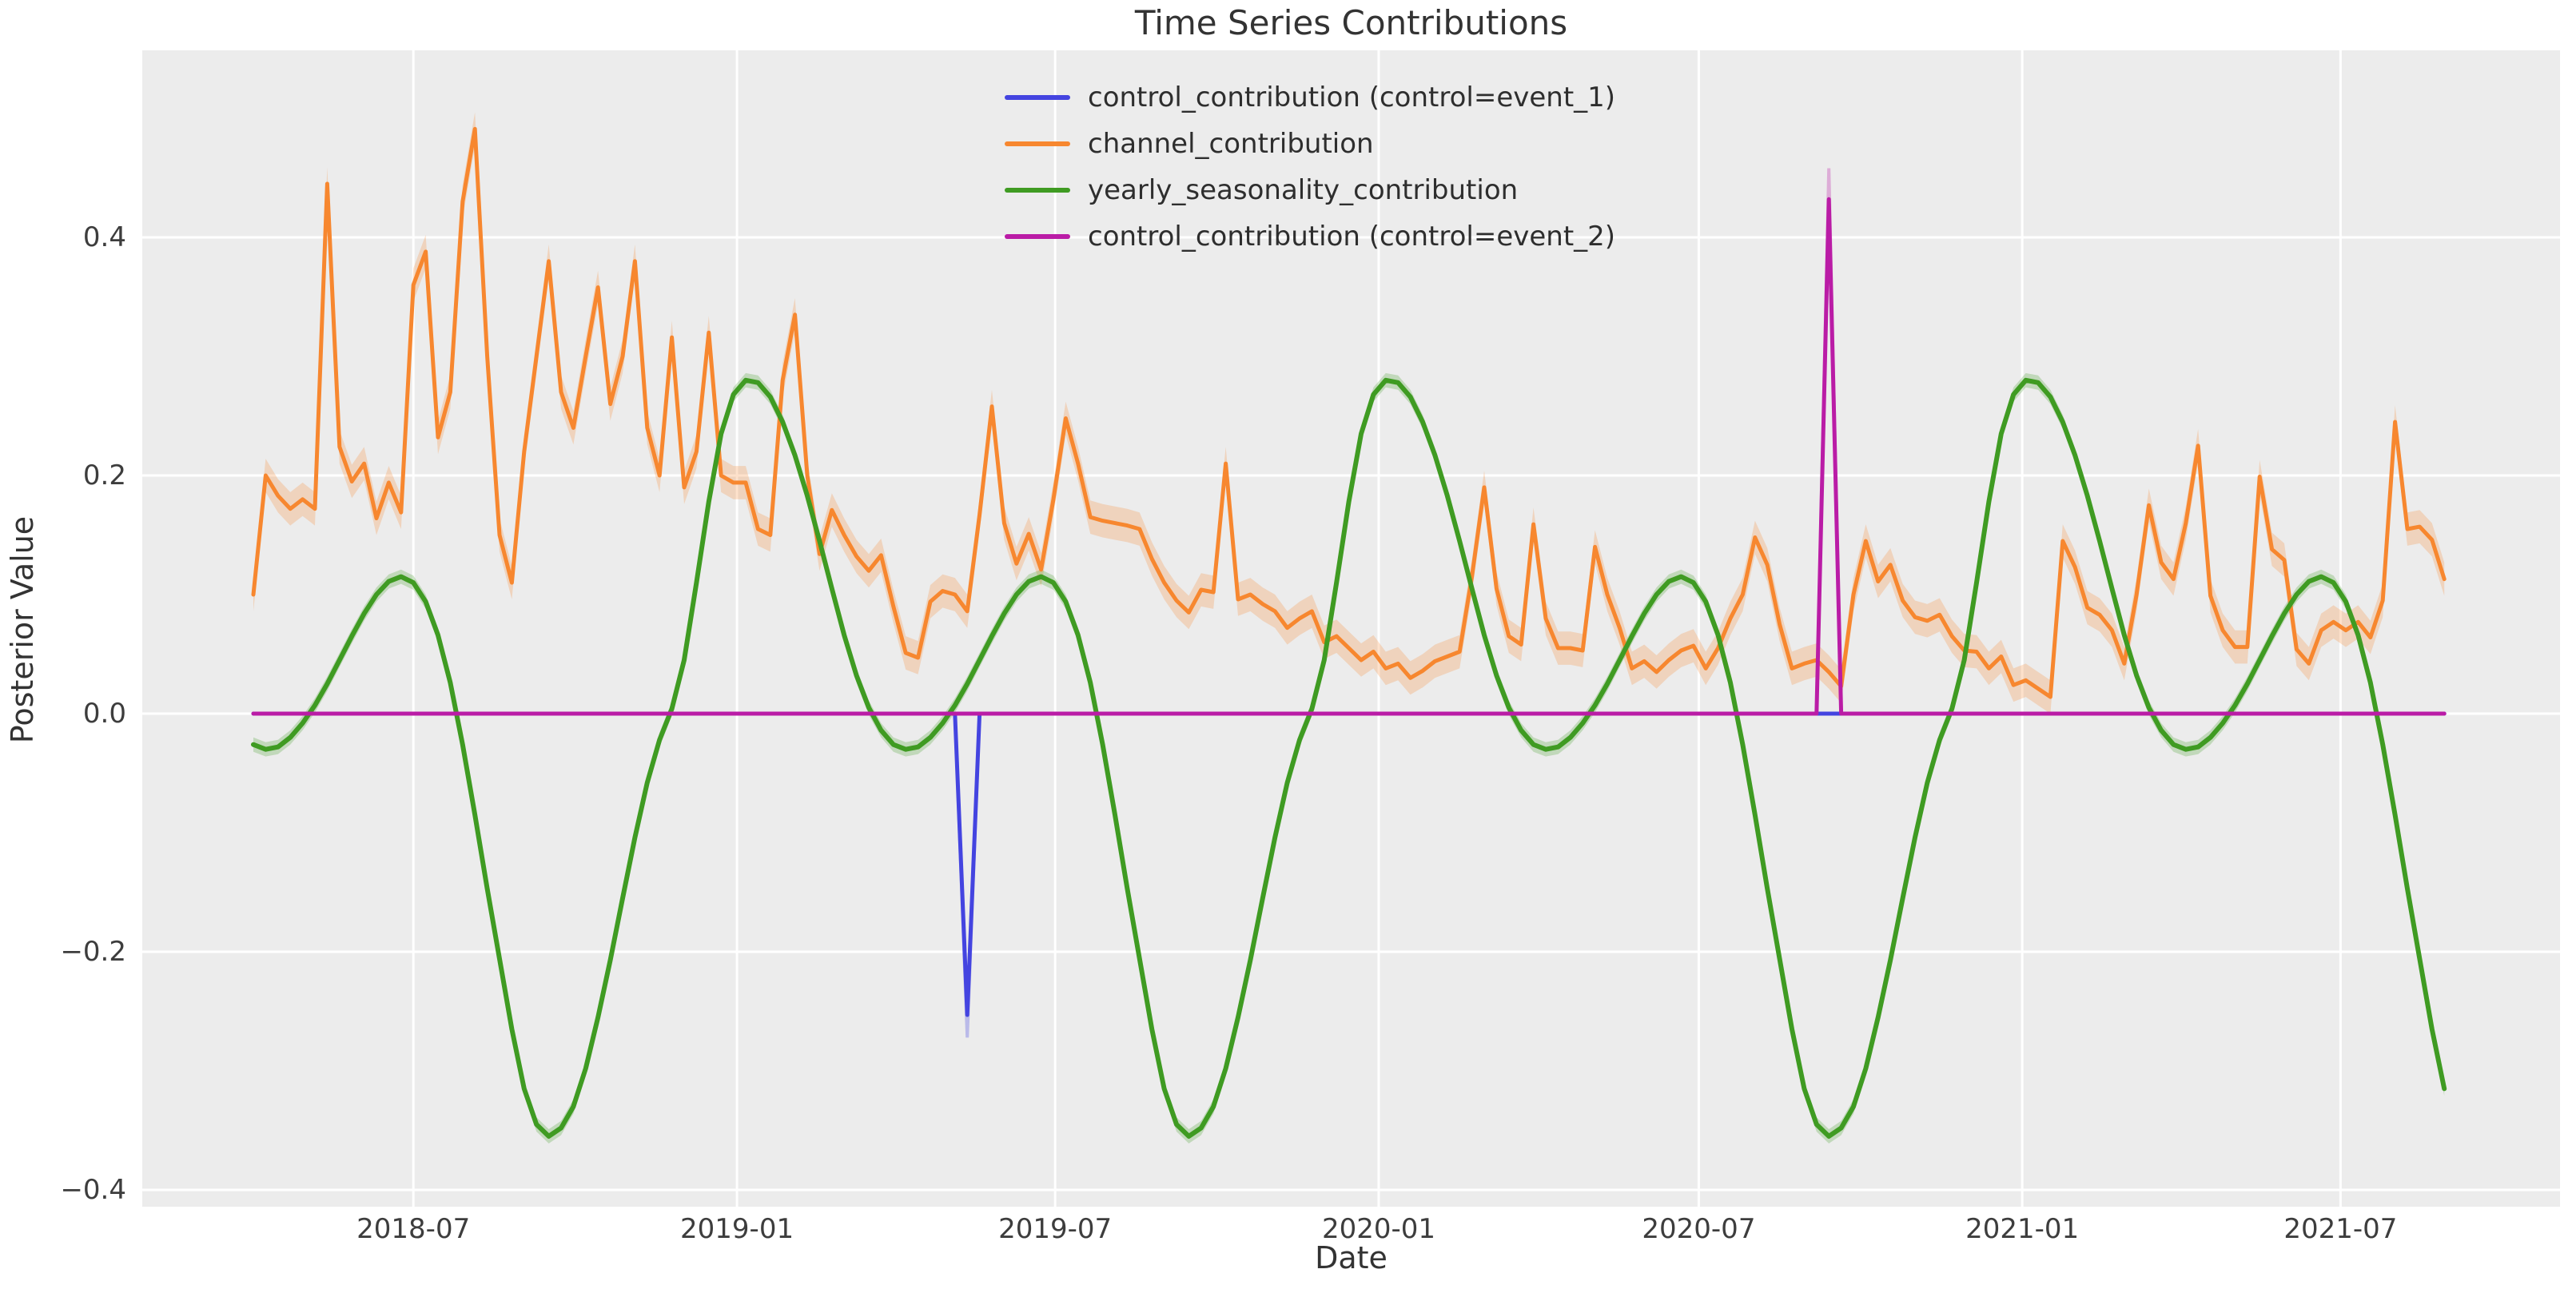  What do you see at coordinates (1351, 22) in the screenshot?
I see `chart-title: Time Series Contributions` at bounding box center [1351, 22].